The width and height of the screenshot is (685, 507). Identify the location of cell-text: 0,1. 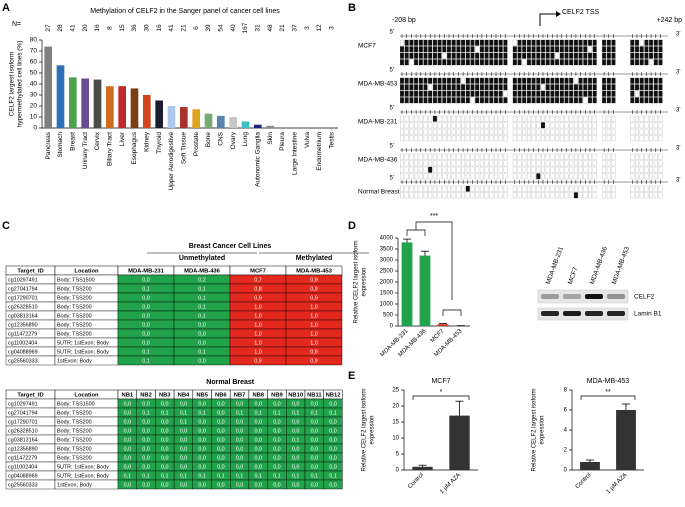
(277, 413).